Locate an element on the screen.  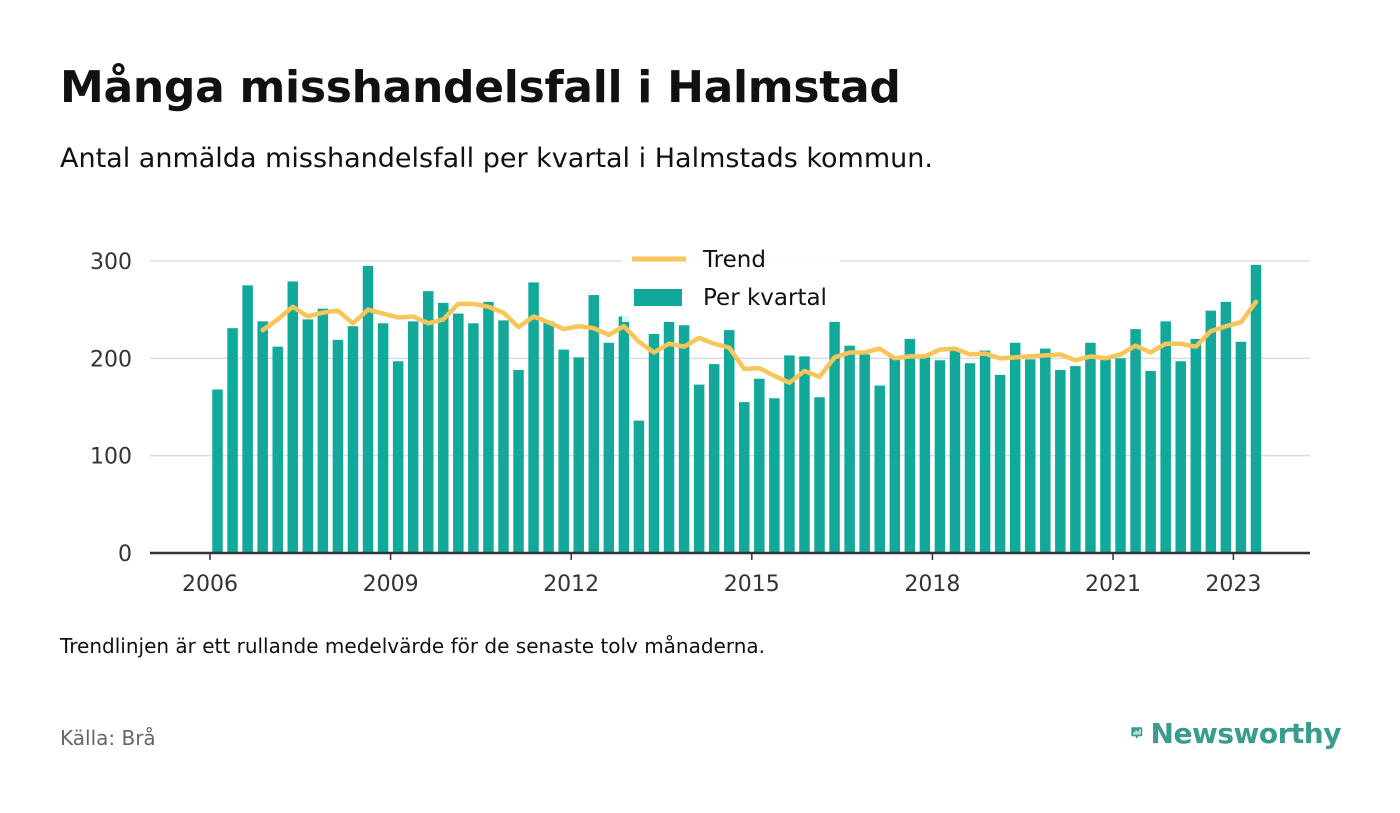
x-tick-label: 2012 is located at coordinates (571, 584).